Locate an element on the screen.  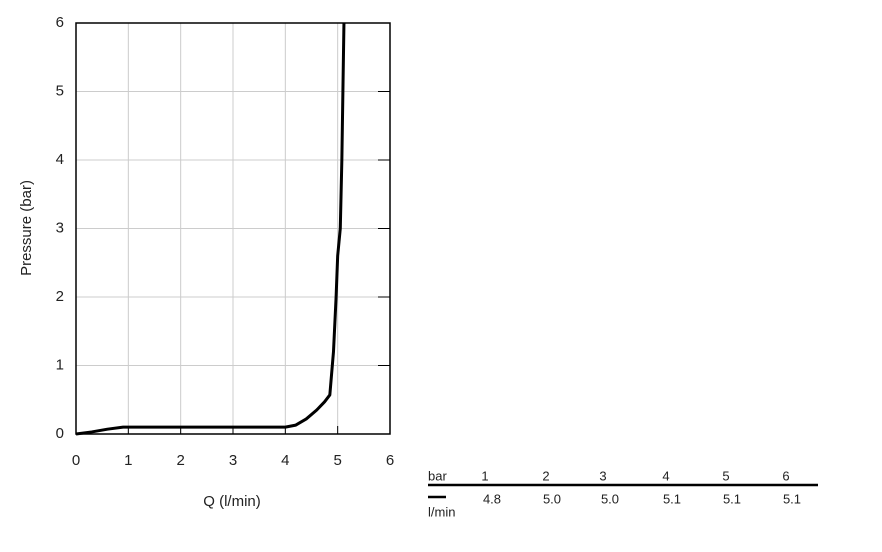
y-tick-label: 0 is located at coordinates (60, 433).